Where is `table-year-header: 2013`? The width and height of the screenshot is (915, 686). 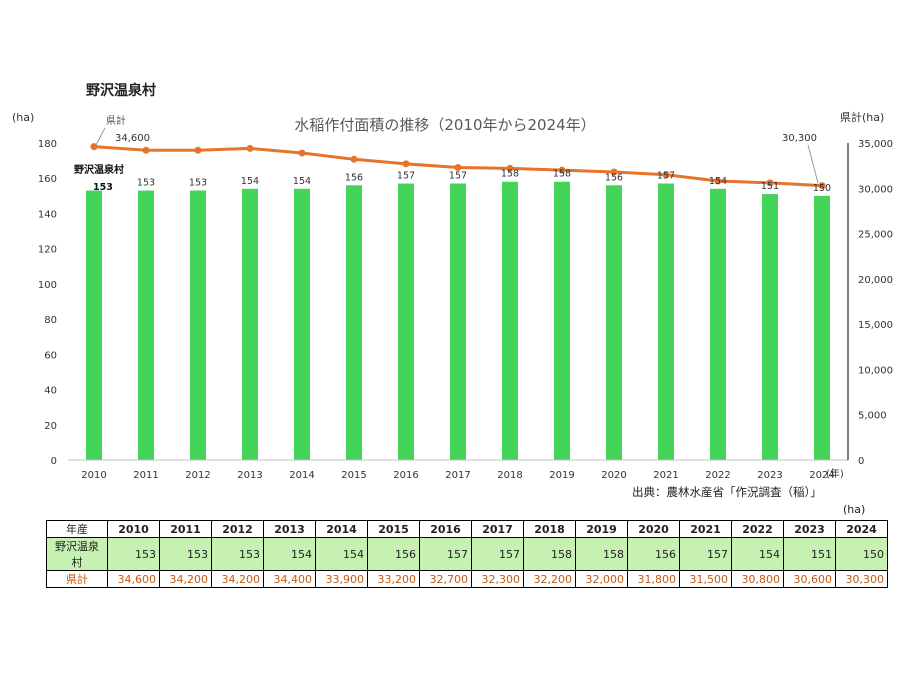
table-year-header: 2013 is located at coordinates (289, 529).